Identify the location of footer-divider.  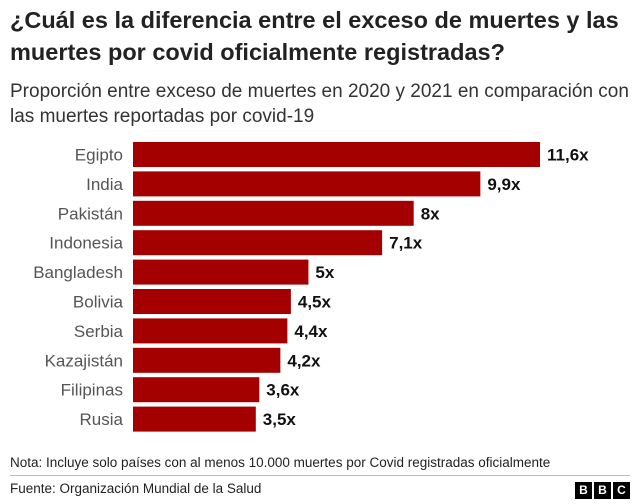
(320, 475).